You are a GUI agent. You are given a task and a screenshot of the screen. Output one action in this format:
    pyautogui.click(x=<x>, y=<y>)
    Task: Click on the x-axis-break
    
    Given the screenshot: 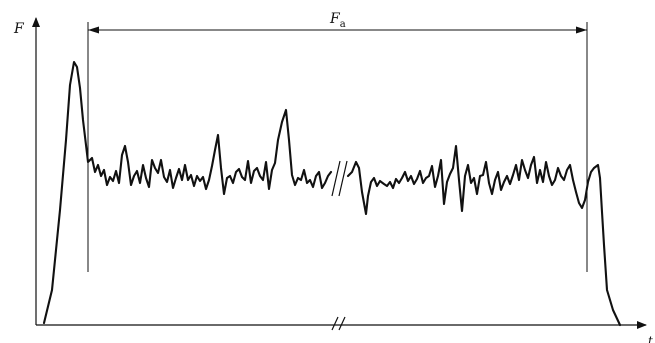 What is the action you would take?
    pyautogui.click(x=338, y=323)
    